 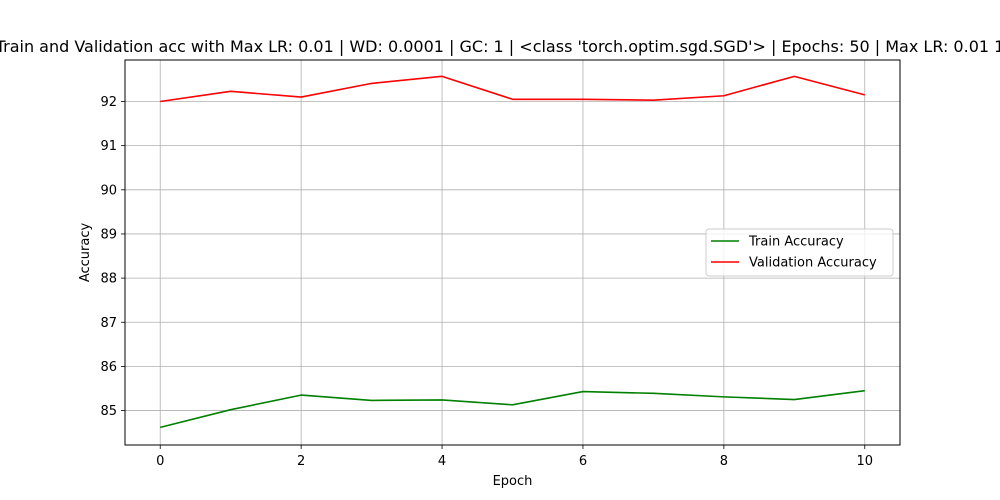 What do you see at coordinates (108, 146) in the screenshot?
I see `y-tick-label: 91` at bounding box center [108, 146].